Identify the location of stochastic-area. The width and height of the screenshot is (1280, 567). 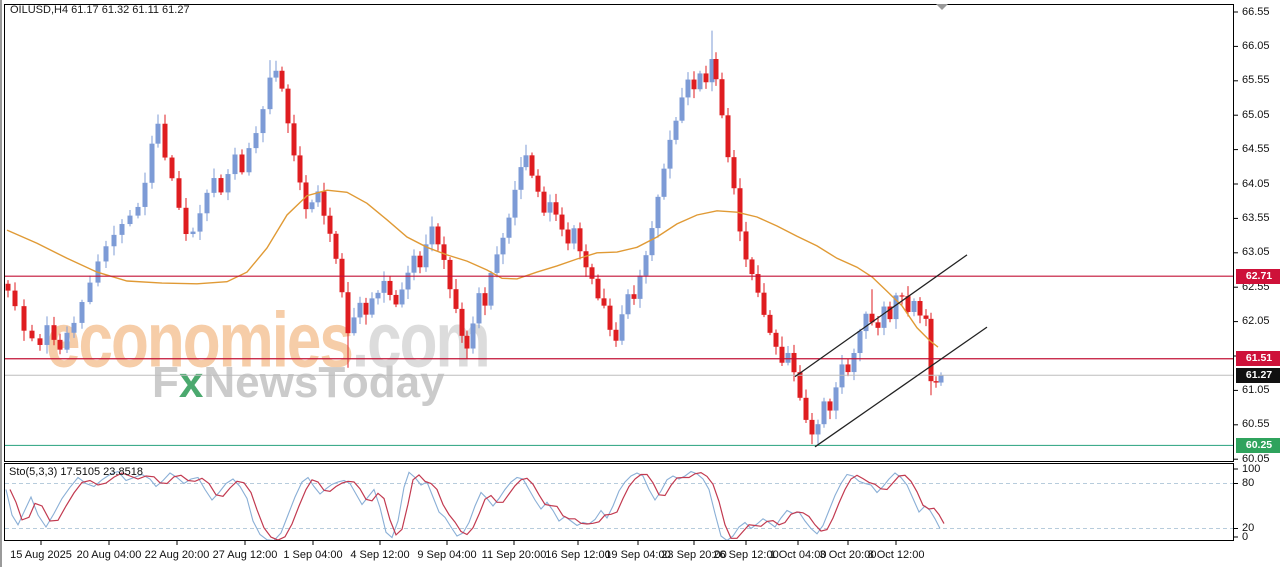
(619, 505).